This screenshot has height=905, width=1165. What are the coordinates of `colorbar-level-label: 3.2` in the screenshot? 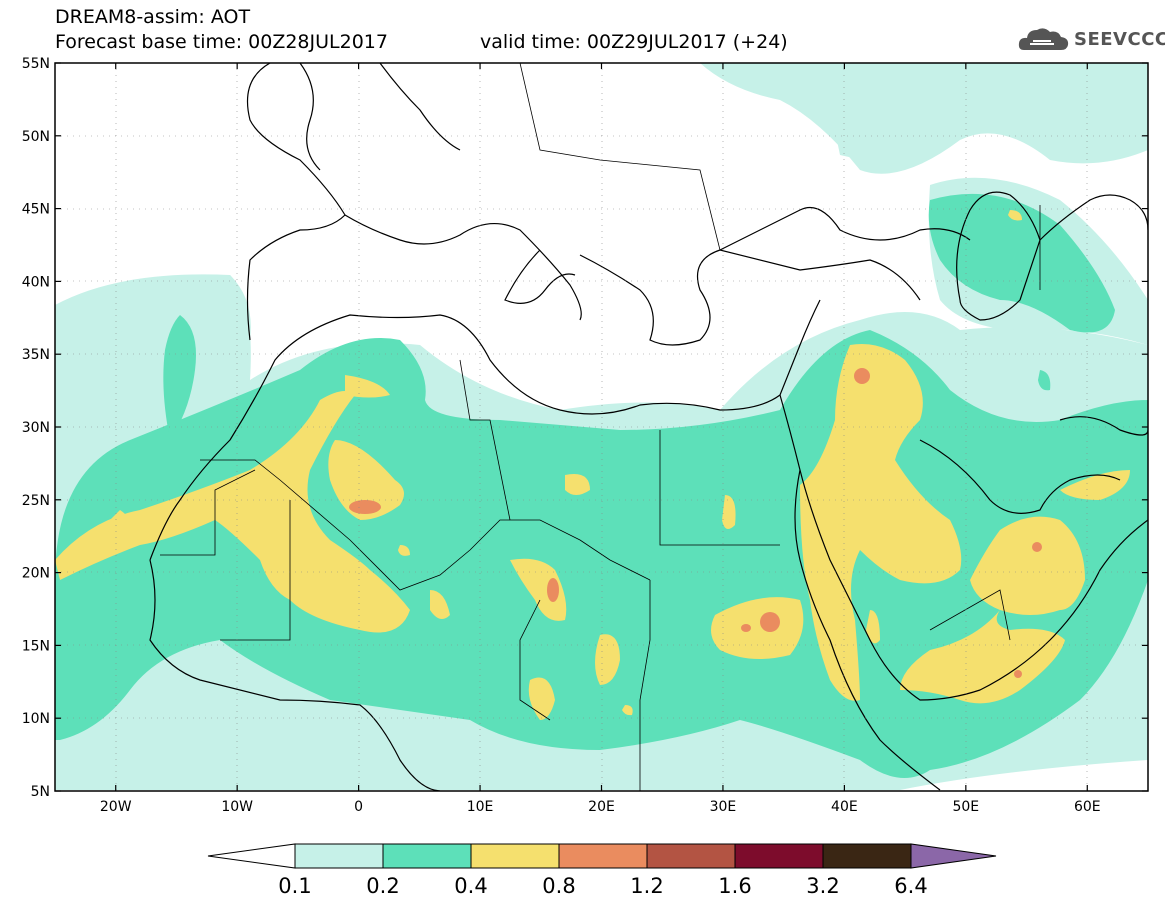 It's located at (822, 886).